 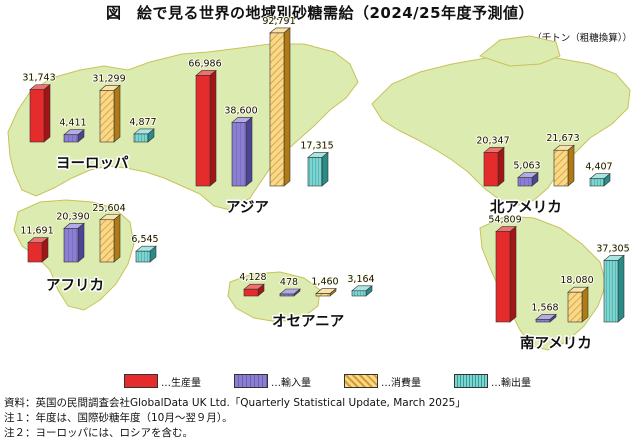 What do you see at coordinates (289, 282) in the screenshot?
I see `region-3-label-import: 478` at bounding box center [289, 282].